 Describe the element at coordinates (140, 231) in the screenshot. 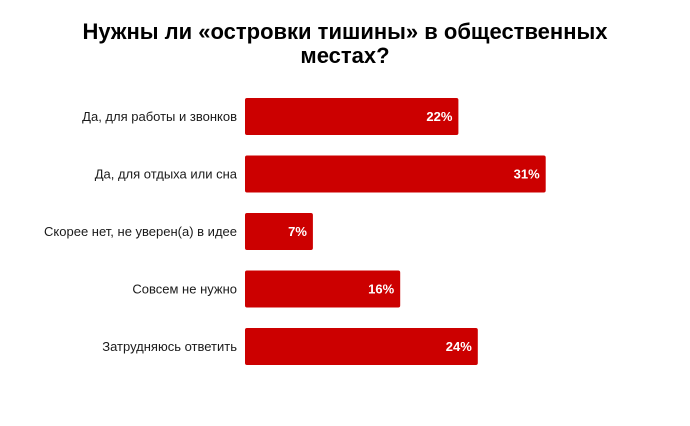

I see `category-label-3: Скорее нет, не уверен(а) в идее` at that location.